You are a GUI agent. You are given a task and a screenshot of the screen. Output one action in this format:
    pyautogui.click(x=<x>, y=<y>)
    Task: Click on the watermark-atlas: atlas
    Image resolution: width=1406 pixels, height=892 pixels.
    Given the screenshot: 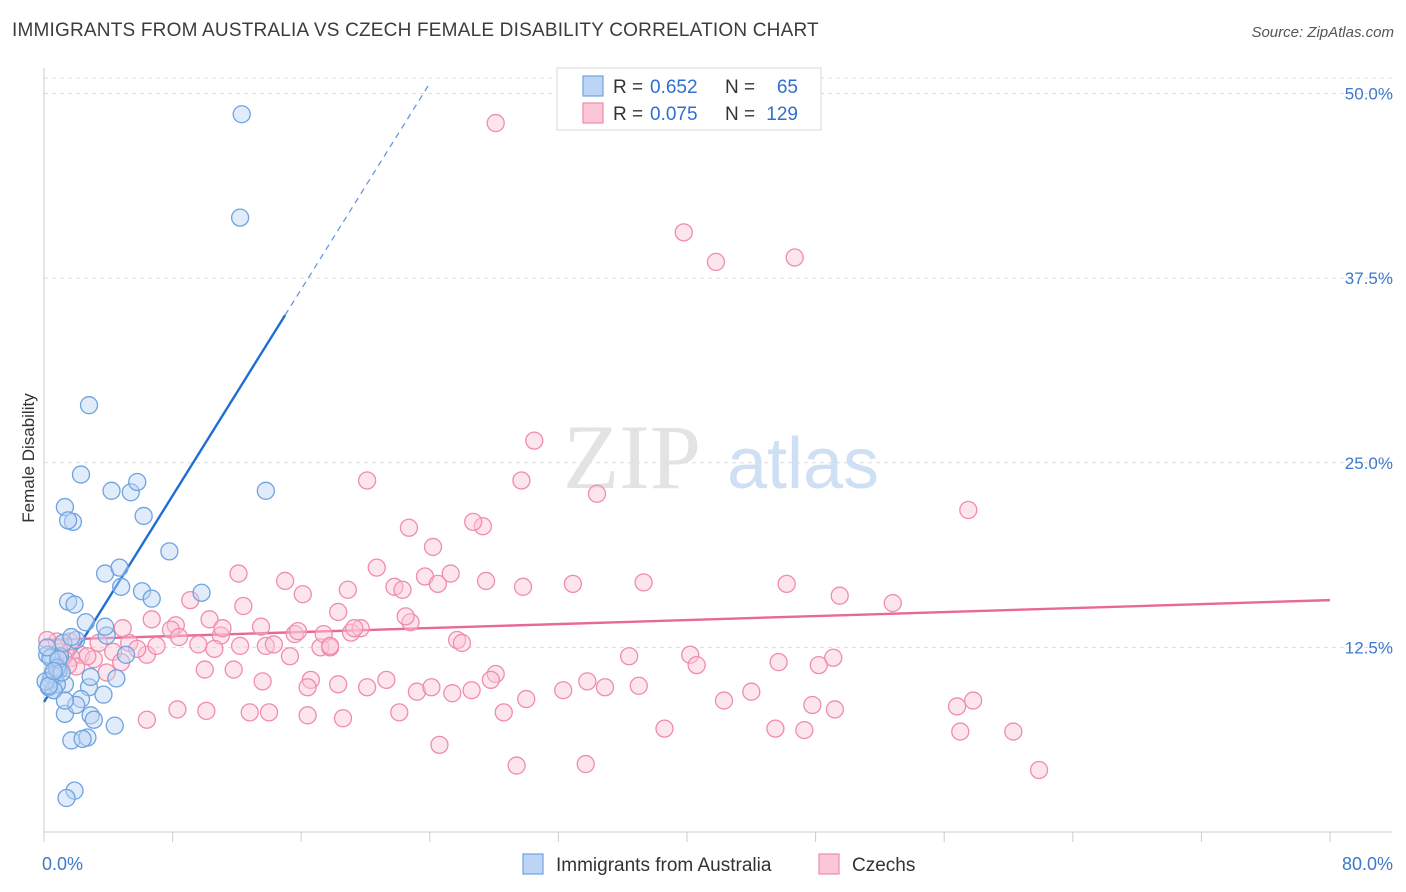 What is the action you would take?
    pyautogui.click(x=803, y=464)
    